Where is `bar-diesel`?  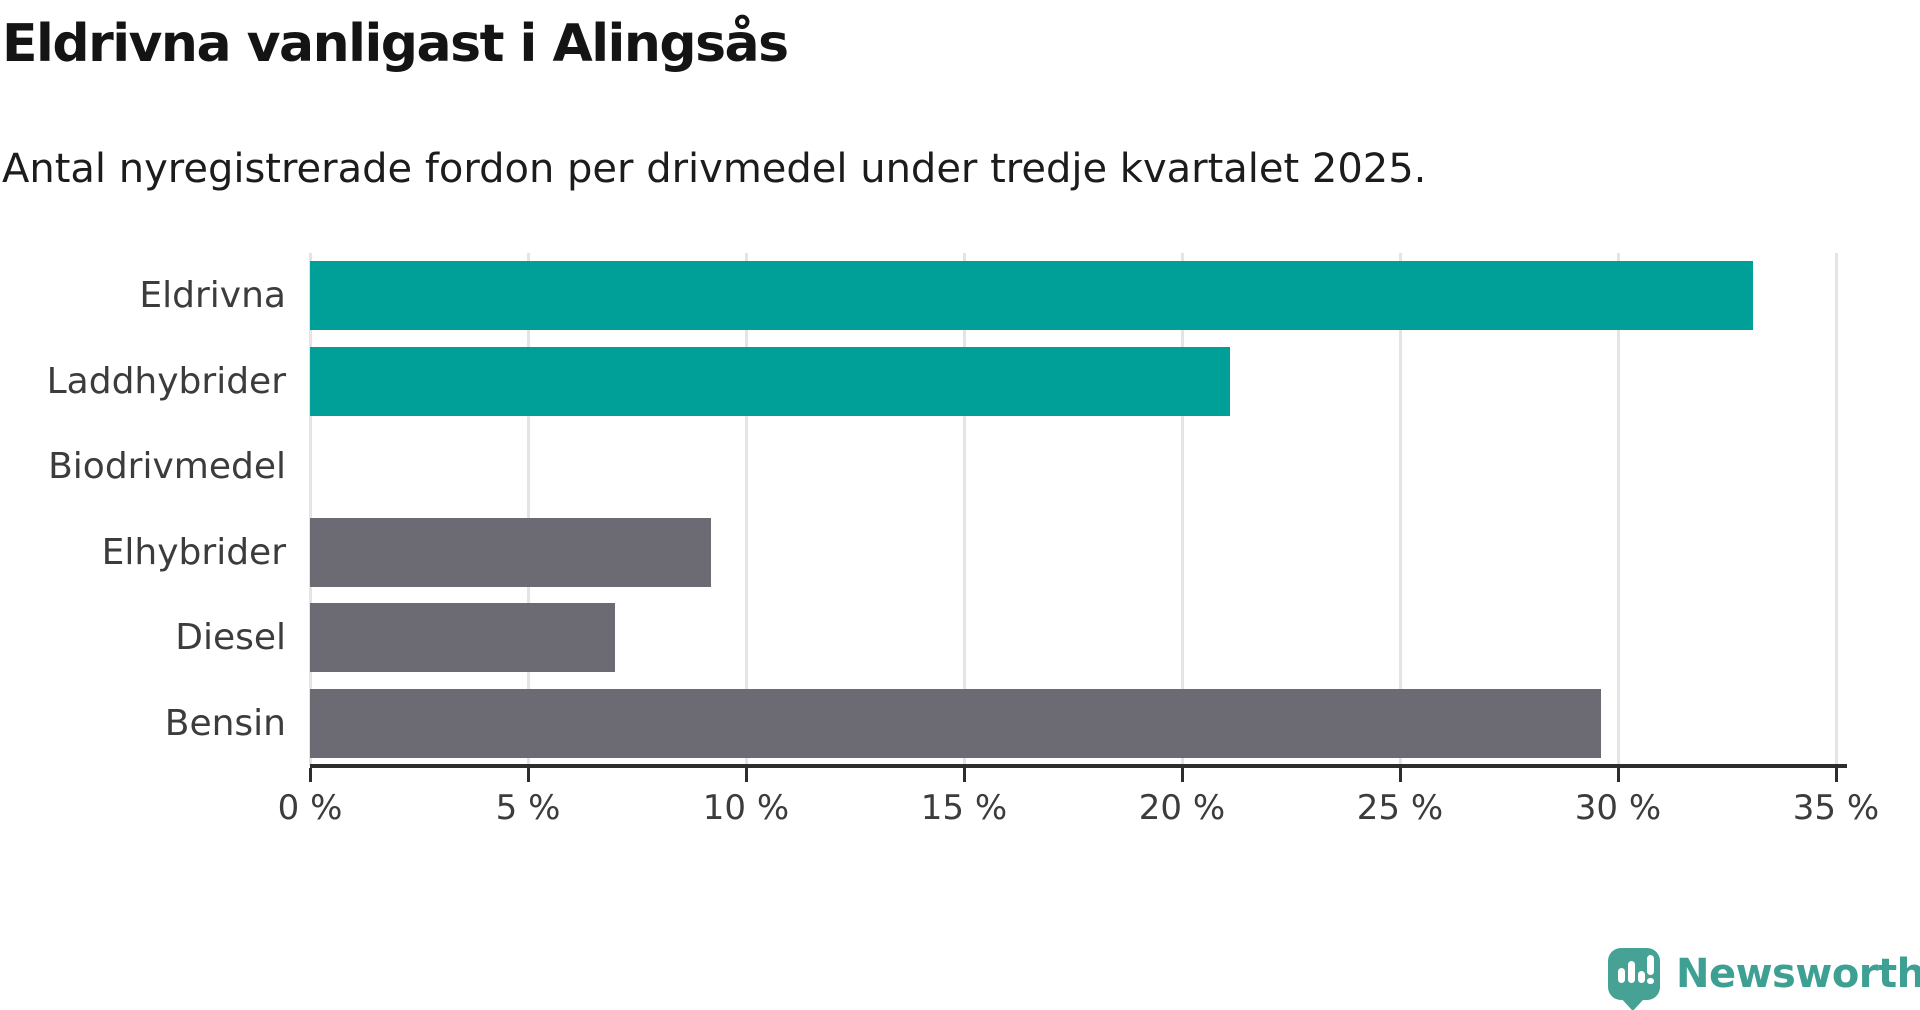 bar-diesel is located at coordinates (463, 637).